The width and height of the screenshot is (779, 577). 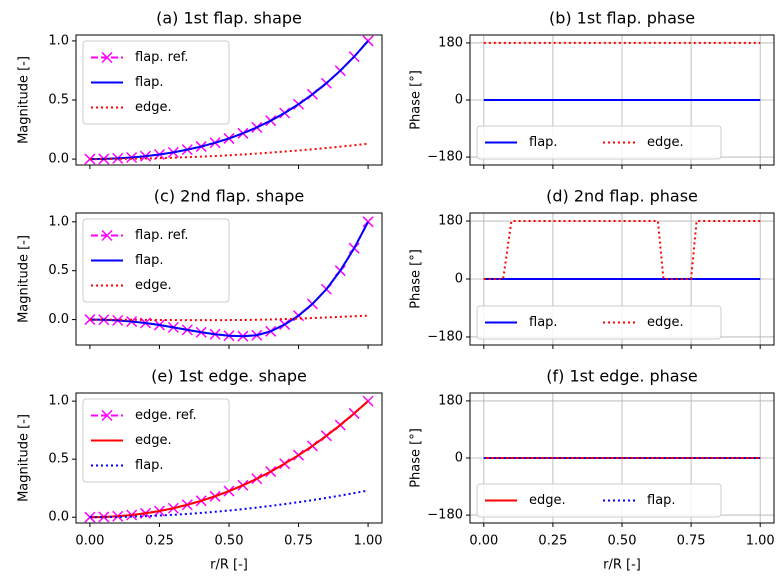 I want to click on panel-title: (d) 2nd flap. phase, so click(x=622, y=196).